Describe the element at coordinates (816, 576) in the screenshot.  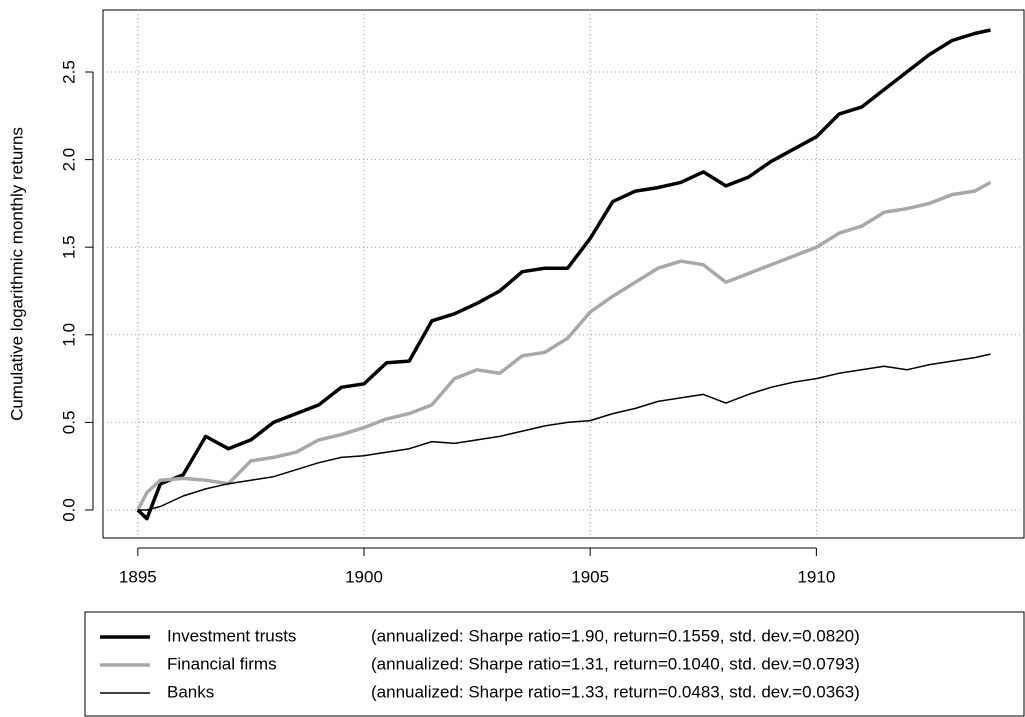
I see `x-tick-label: 1910` at that location.